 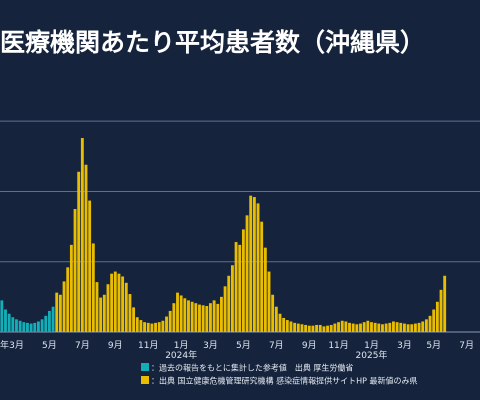 I want to click on year-label: 2025年, so click(x=372, y=355).